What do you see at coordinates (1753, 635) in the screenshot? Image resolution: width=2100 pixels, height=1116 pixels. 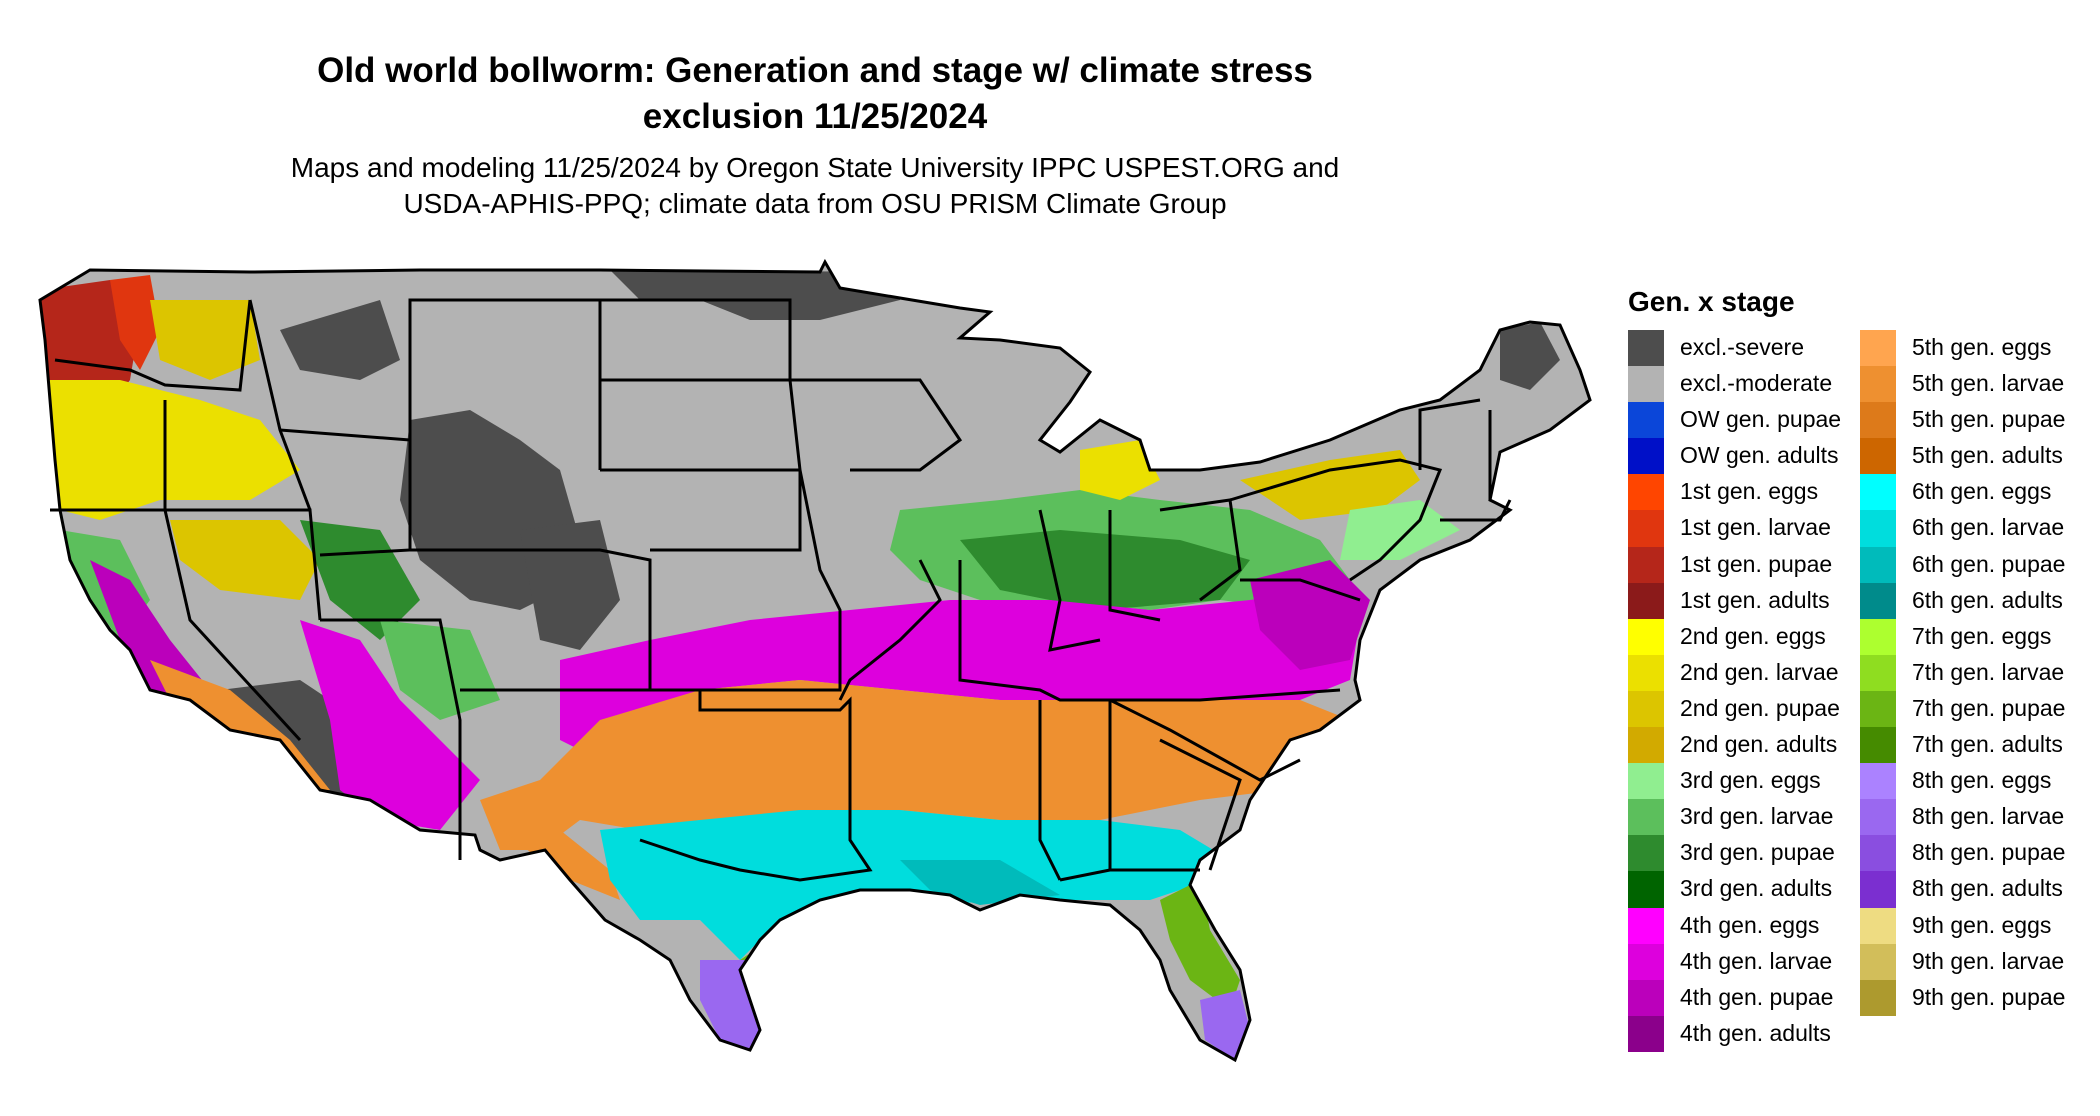 I see `legend-label: 2nd gen. eggs` at bounding box center [1753, 635].